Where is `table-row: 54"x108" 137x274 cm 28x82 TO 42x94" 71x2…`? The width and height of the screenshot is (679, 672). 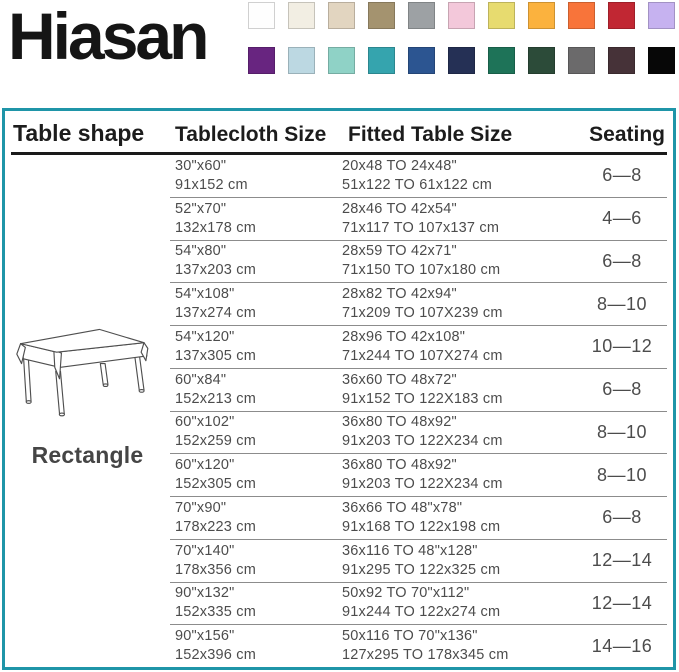
table-row: 54"x108" 137x274 cm 28x82 TO 42x94" 71x2… is located at coordinates (418, 304).